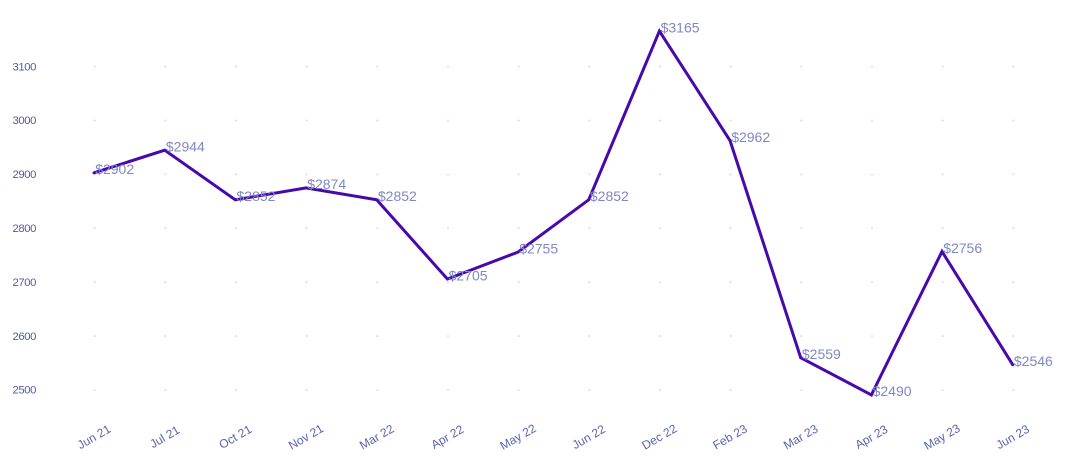 This screenshot has width=1070, height=465. Describe the element at coordinates (468, 275) in the screenshot. I see `svg-text: $2705` at that location.